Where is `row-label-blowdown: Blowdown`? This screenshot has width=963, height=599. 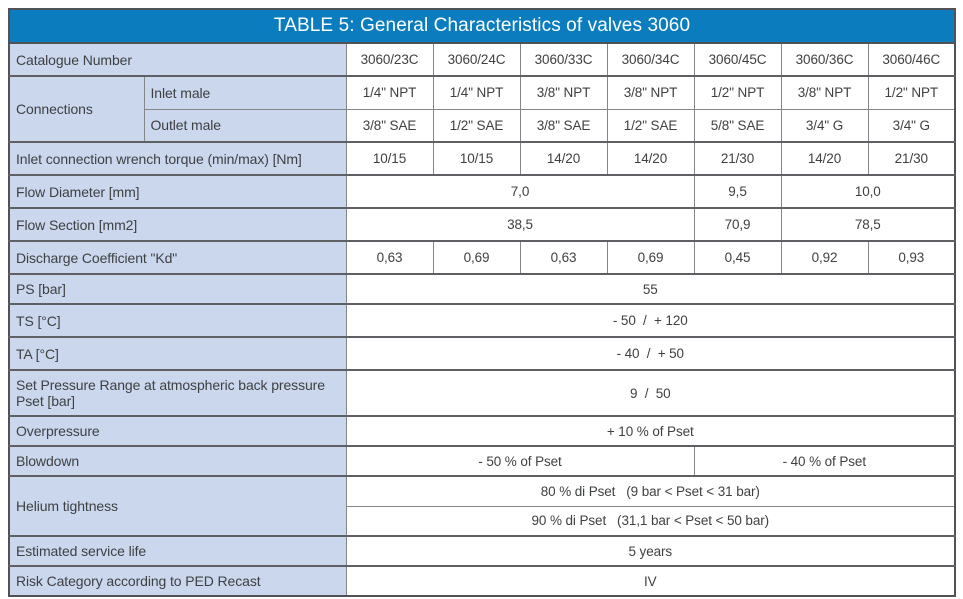
row-label-blowdown: Blowdown is located at coordinates (177, 461).